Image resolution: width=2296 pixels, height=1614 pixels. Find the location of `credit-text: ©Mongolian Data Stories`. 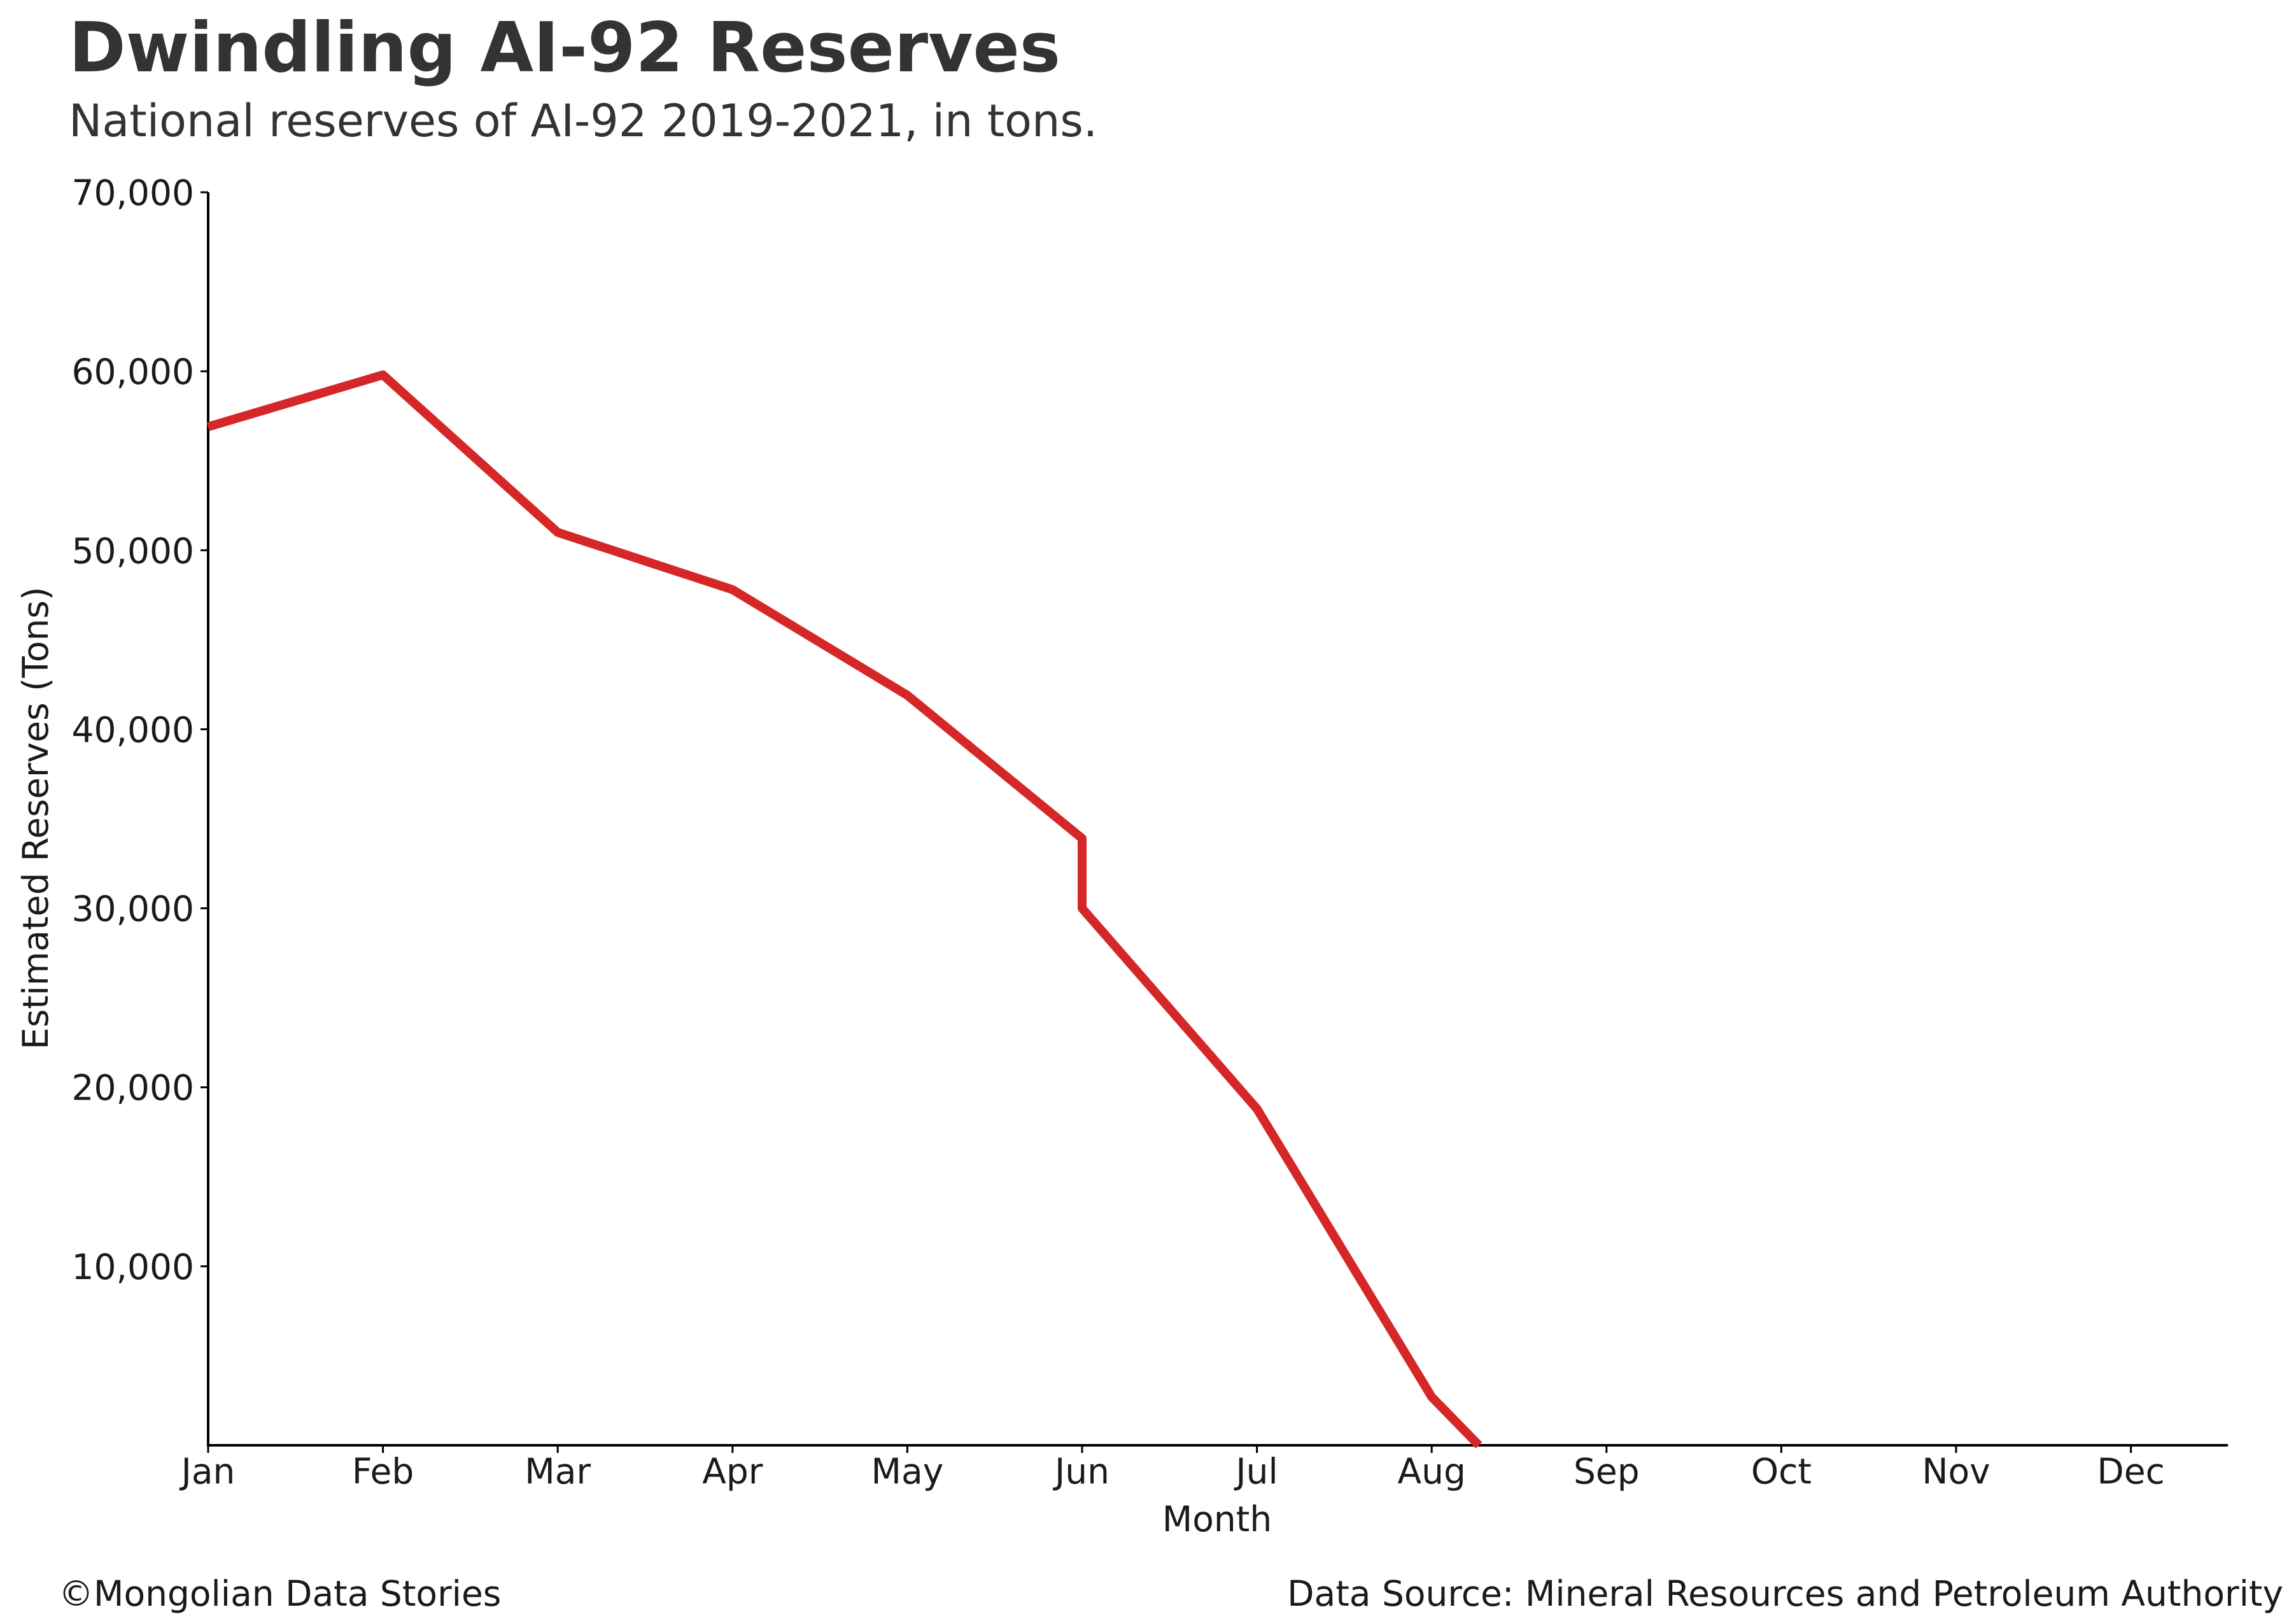

credit-text: ©Mongolian Data Stories is located at coordinates (280, 1593).